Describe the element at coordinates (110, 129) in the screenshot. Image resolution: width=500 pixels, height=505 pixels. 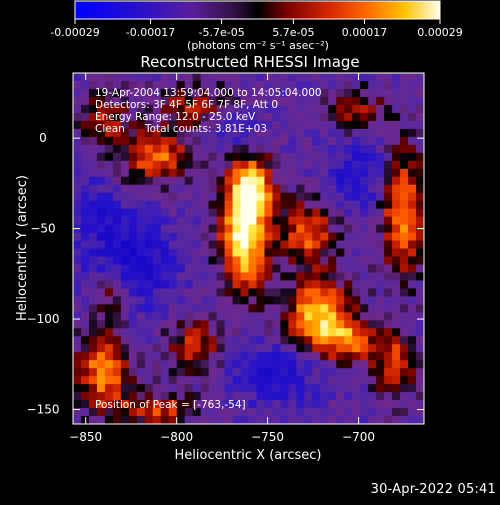
I see `annotation-method: Clean` at that location.